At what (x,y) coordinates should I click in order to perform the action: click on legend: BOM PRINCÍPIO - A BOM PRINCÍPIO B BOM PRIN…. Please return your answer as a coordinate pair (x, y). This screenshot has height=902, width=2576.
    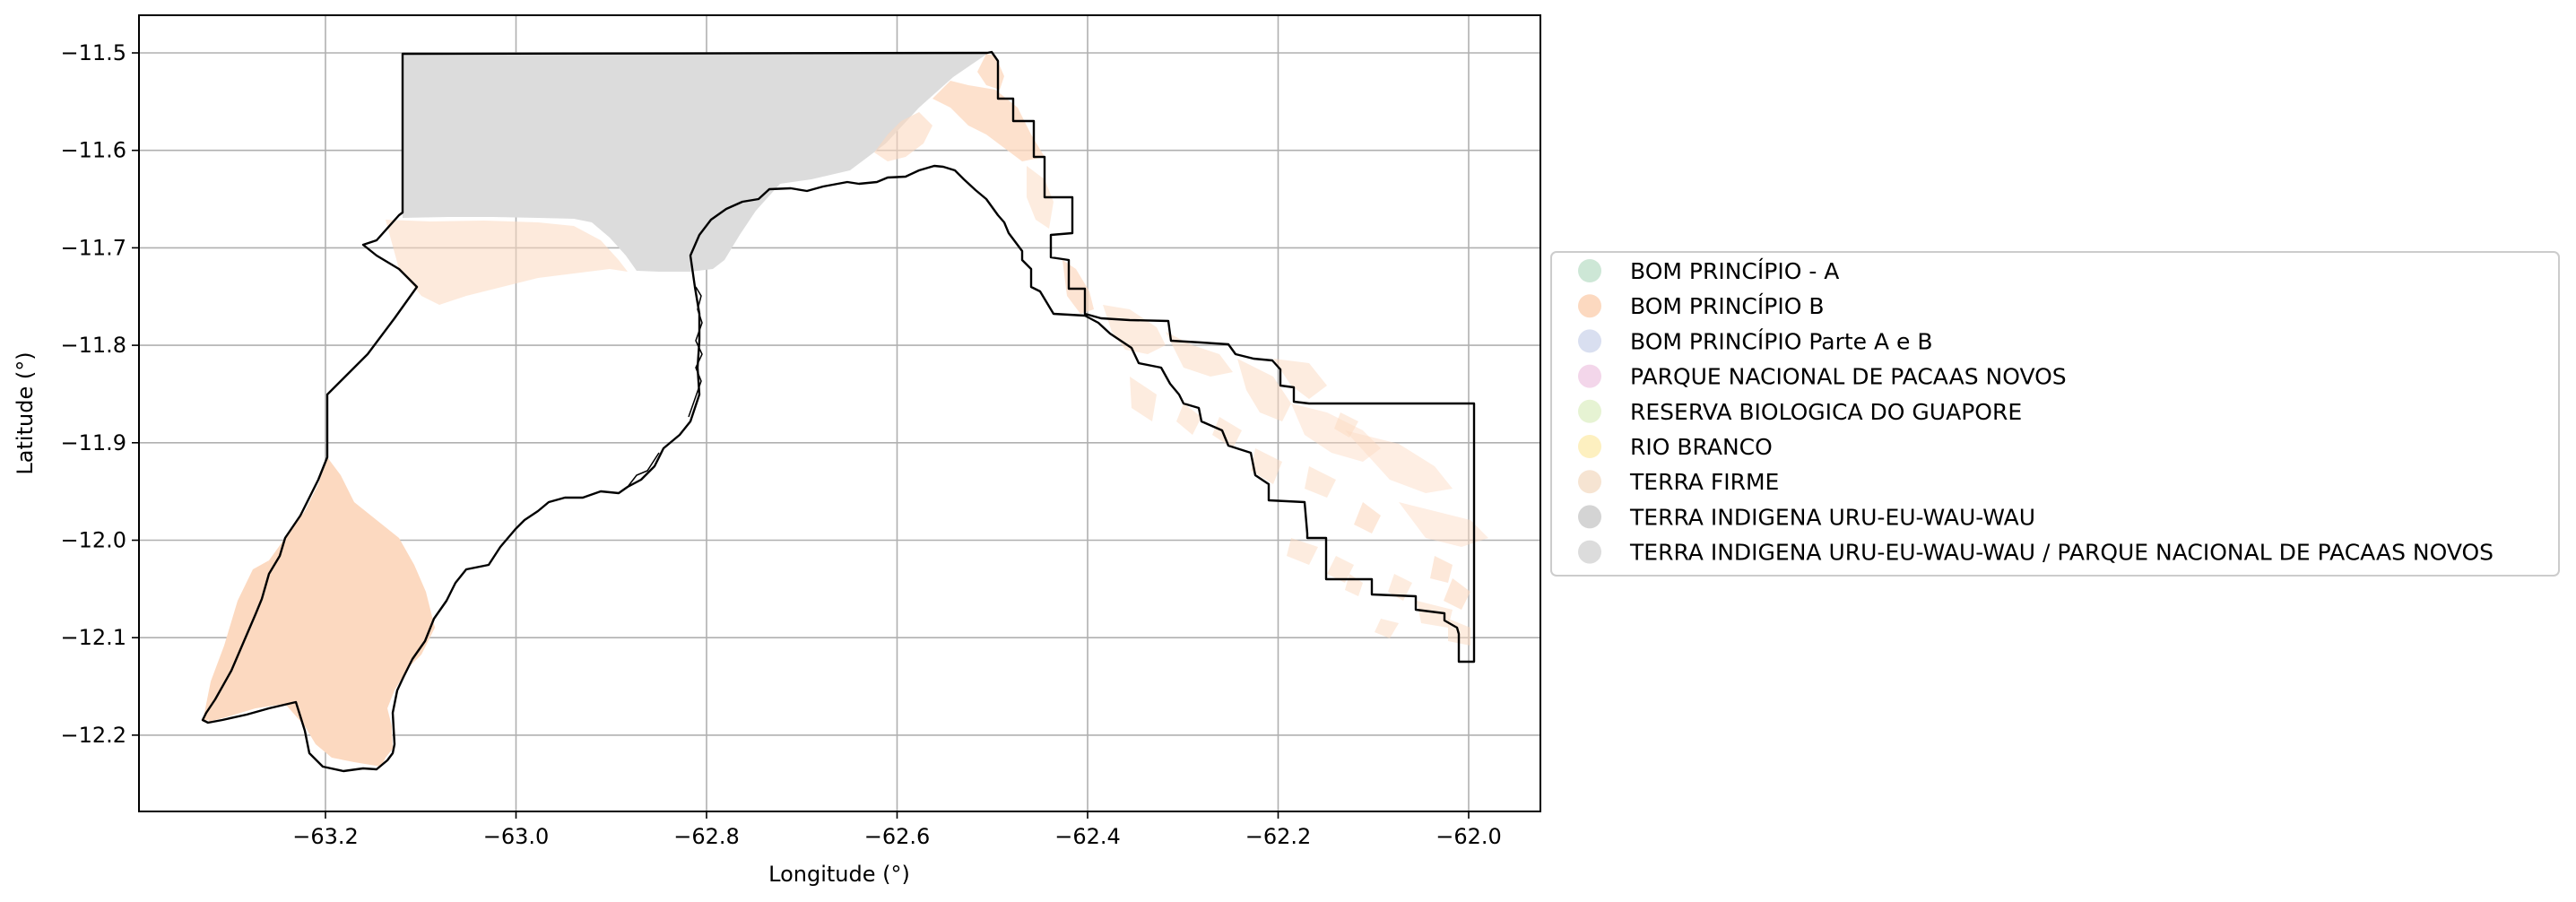
    Looking at the image, I should click on (2055, 414).